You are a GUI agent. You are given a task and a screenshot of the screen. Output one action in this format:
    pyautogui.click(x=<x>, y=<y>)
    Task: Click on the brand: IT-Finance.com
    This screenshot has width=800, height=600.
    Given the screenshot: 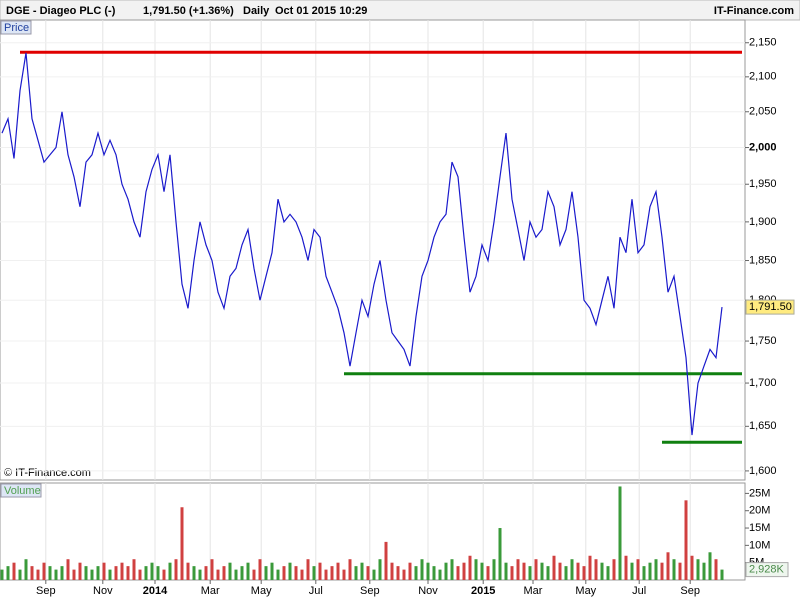 What is the action you would take?
    pyautogui.click(x=754, y=11)
    